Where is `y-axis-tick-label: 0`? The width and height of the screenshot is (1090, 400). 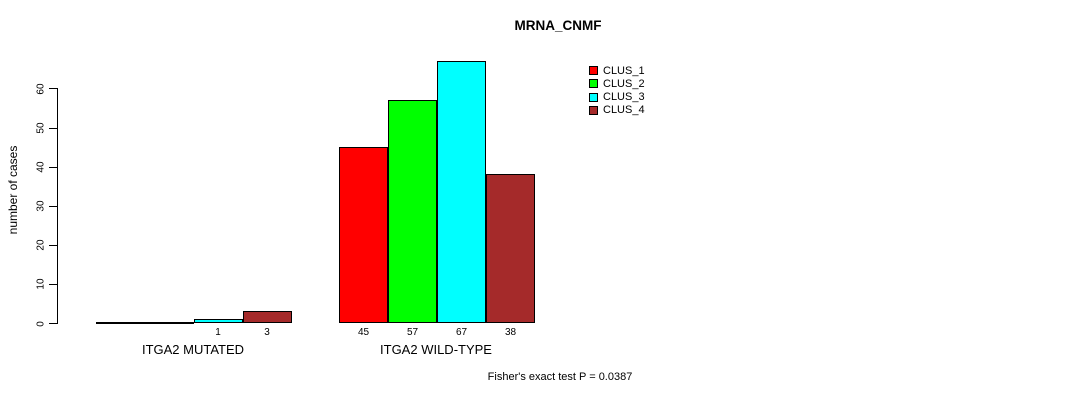
y-axis-tick-label: 0 is located at coordinates (41, 323).